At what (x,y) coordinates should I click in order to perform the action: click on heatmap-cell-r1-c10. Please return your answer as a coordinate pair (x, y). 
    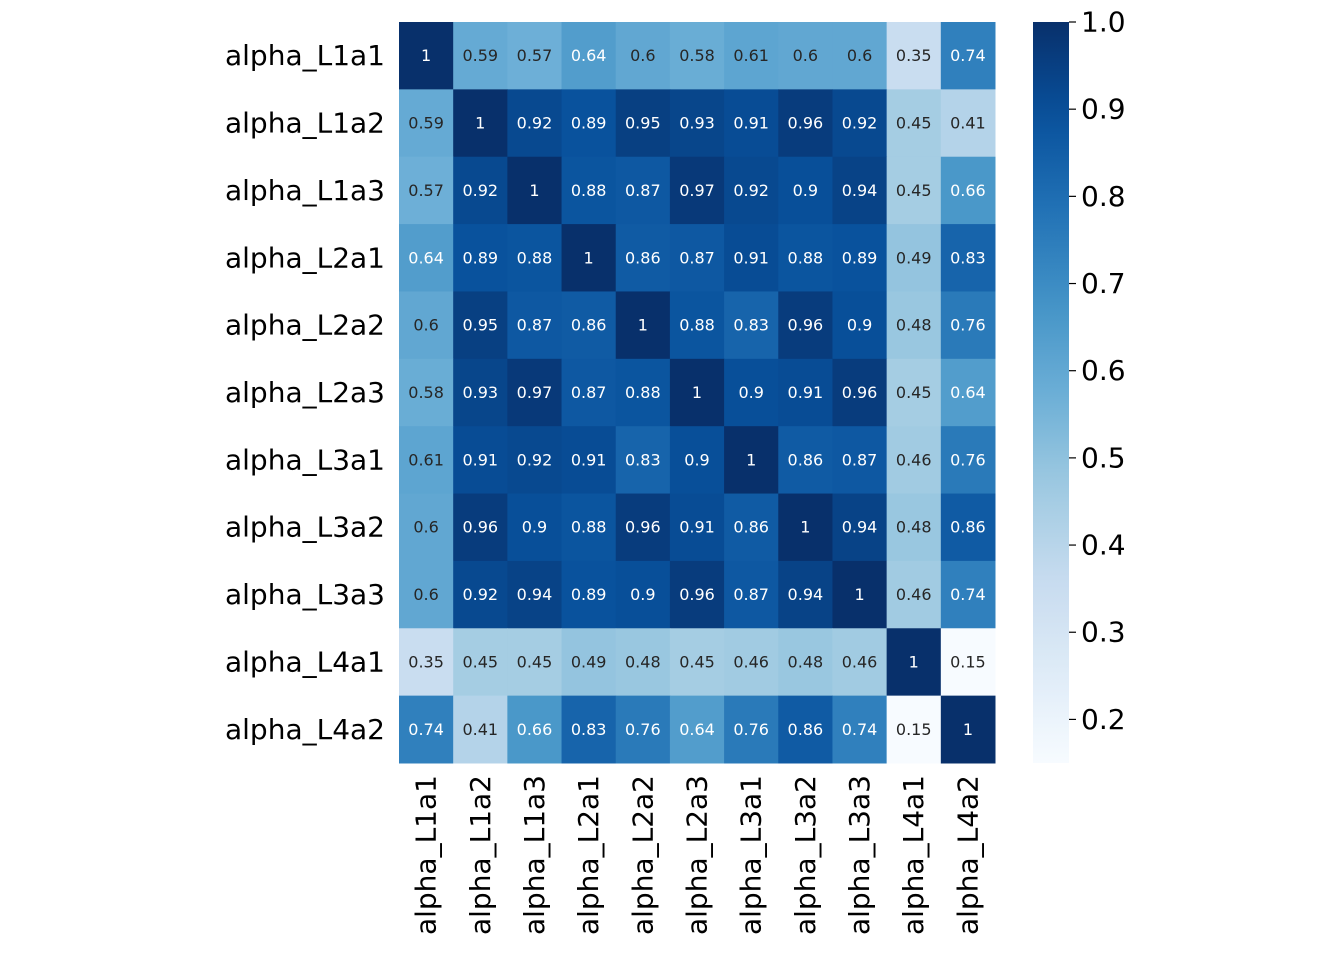
    Looking at the image, I should click on (914, 56).